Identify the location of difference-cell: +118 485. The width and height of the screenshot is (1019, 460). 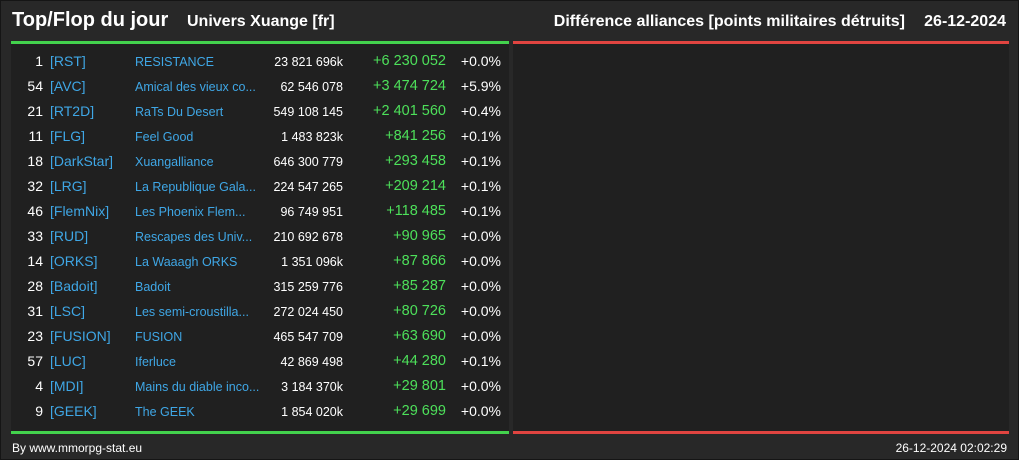
(416, 211).